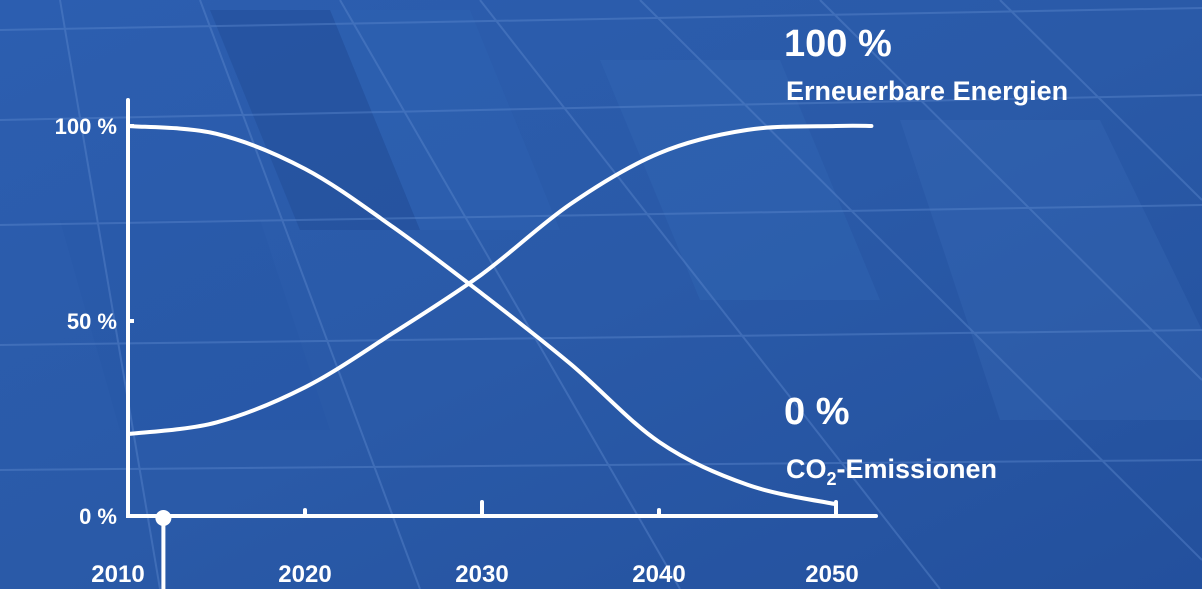 The height and width of the screenshot is (589, 1202). I want to click on current-year-marker-dot, so click(163, 518).